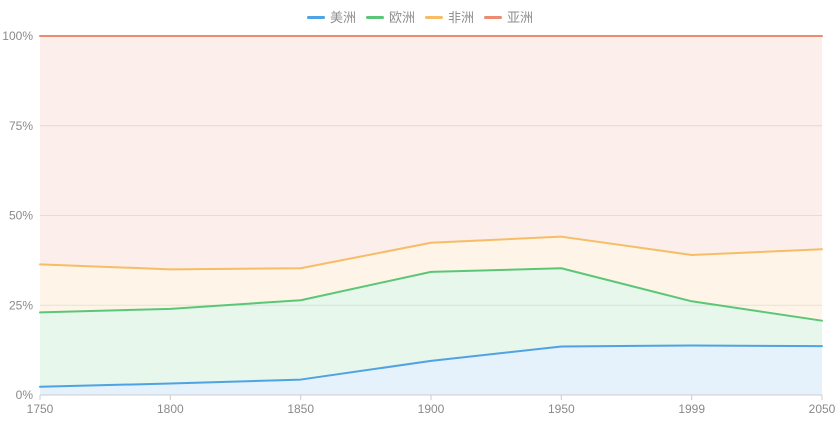 This screenshot has width=840, height=426. What do you see at coordinates (40, 409) in the screenshot?
I see `x-axis-label: 1750` at bounding box center [40, 409].